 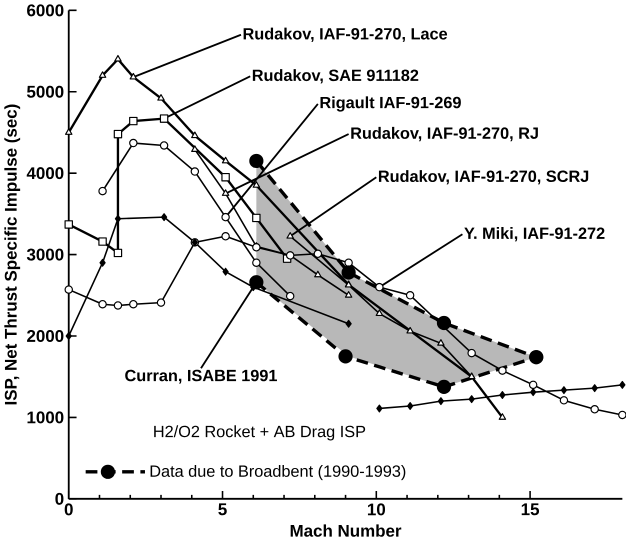 I want to click on text: Y. Miki, IAF-91-272, so click(x=534, y=234).